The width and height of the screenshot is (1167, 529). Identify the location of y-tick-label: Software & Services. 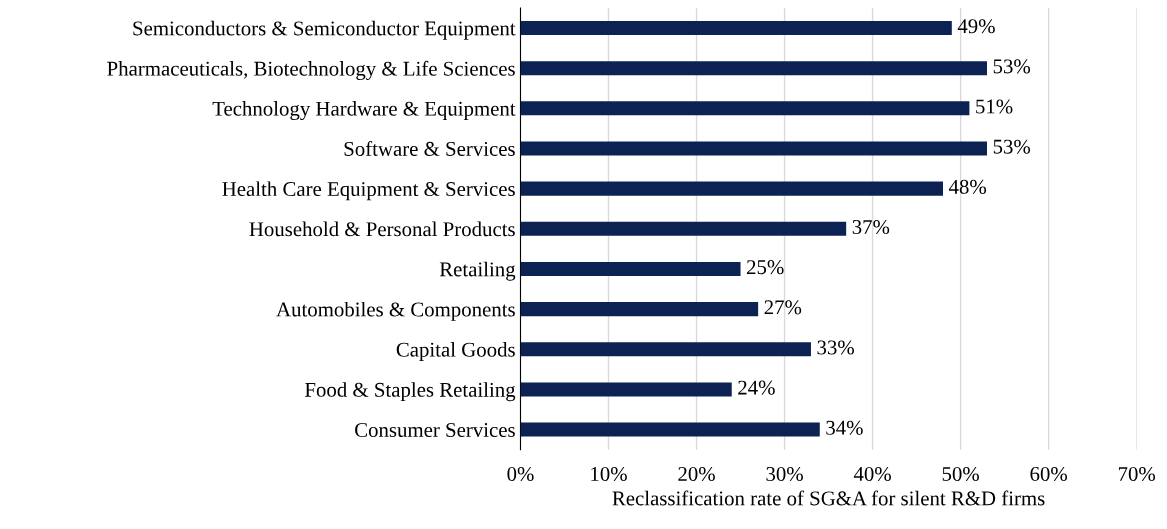
(429, 148).